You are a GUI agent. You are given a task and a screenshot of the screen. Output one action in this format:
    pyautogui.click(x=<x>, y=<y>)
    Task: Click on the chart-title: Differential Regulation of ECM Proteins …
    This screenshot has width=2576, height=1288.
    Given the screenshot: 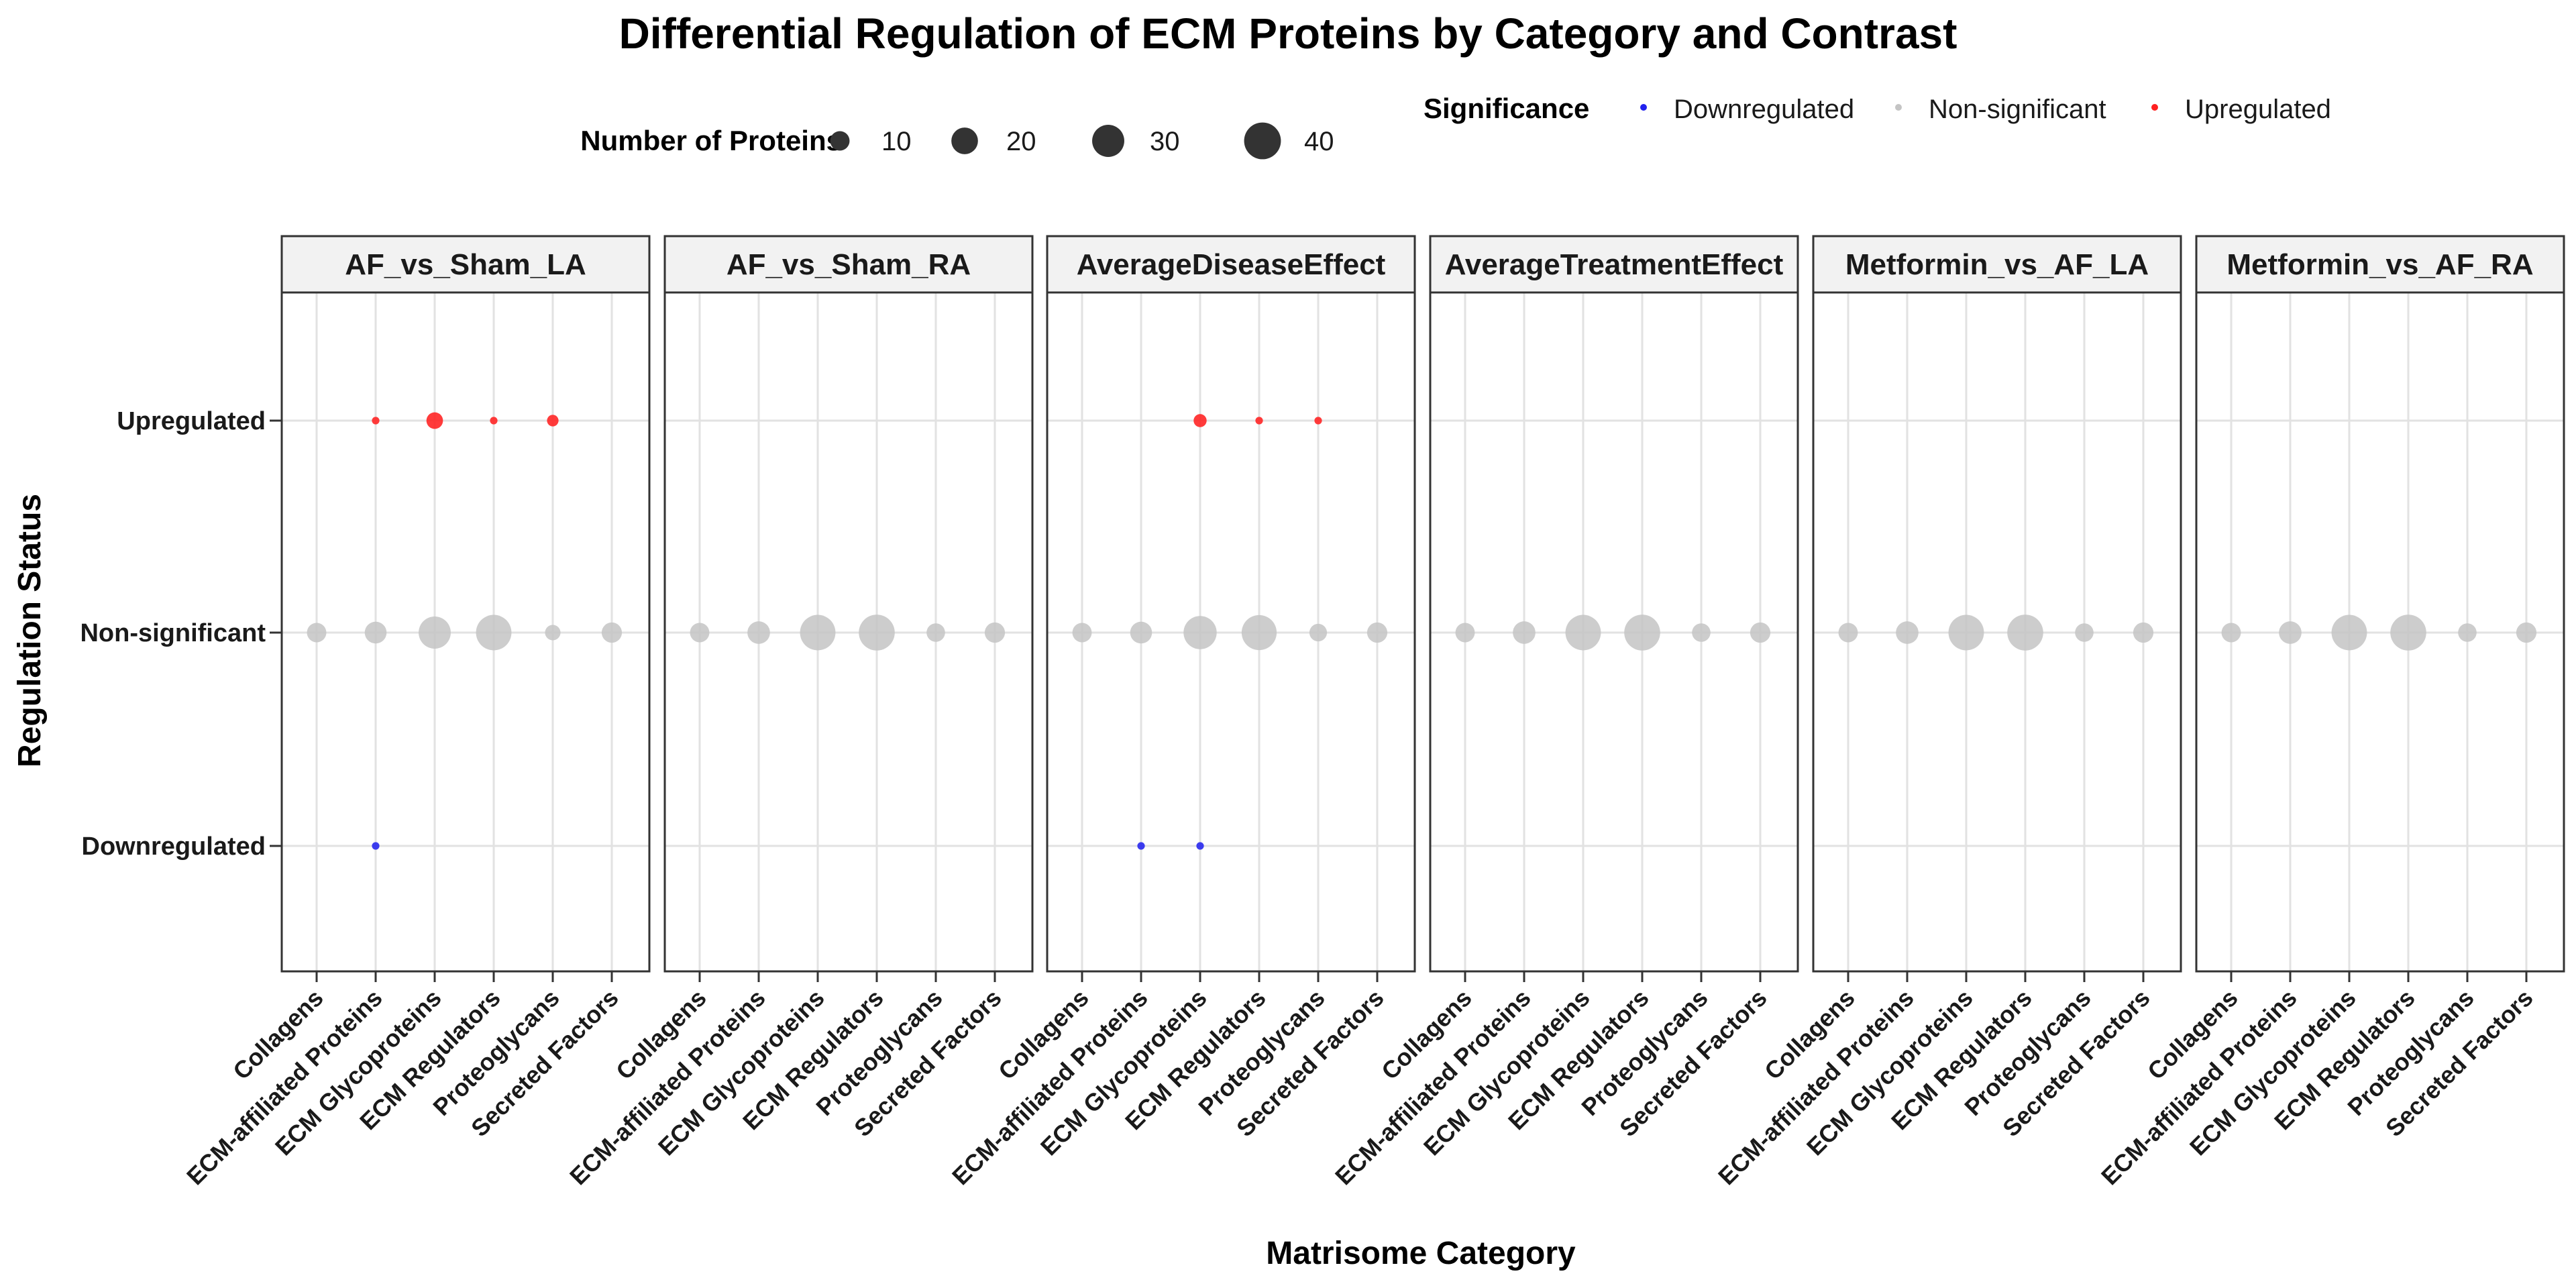 What is the action you would take?
    pyautogui.click(x=1288, y=33)
    